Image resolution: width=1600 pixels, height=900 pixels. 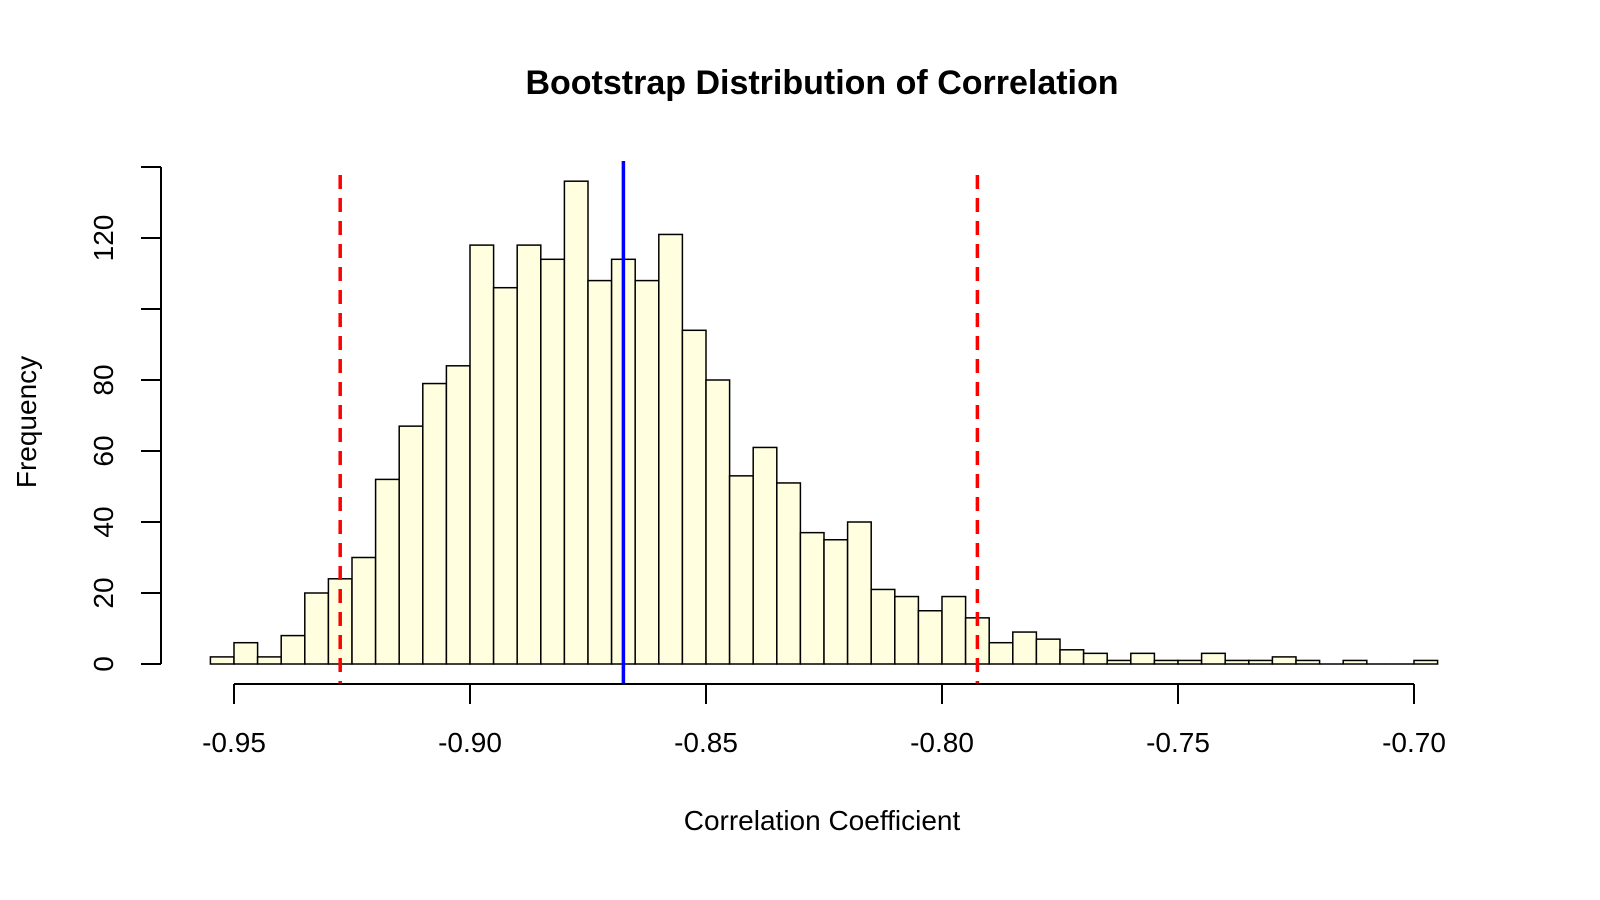 I want to click on x-tick-label: -0.90, so click(x=470, y=742).